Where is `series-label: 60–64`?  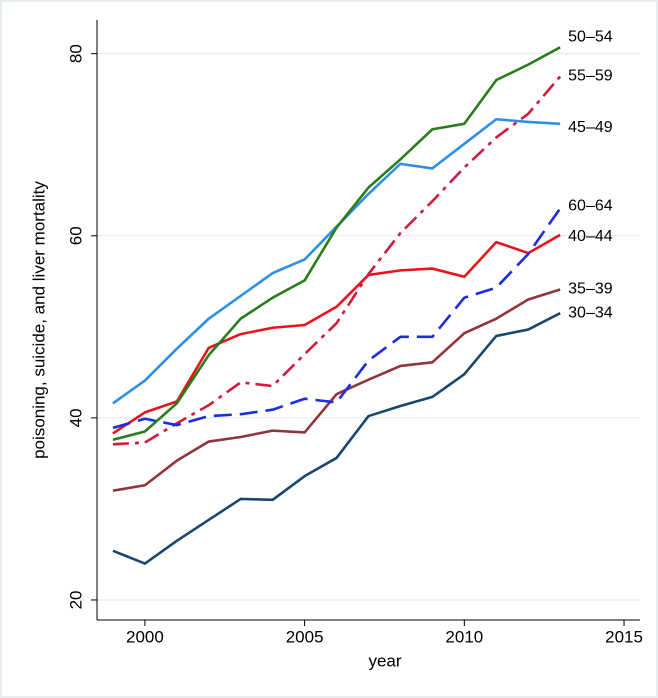 series-label: 60–64 is located at coordinates (590, 206).